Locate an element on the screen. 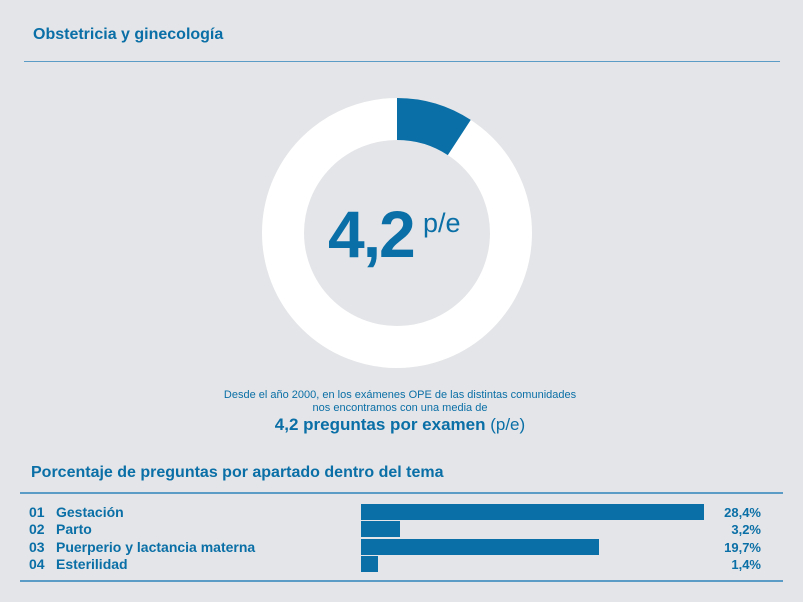 Image resolution: width=803 pixels, height=602 pixels. donut-segment is located at coordinates (434, 127).